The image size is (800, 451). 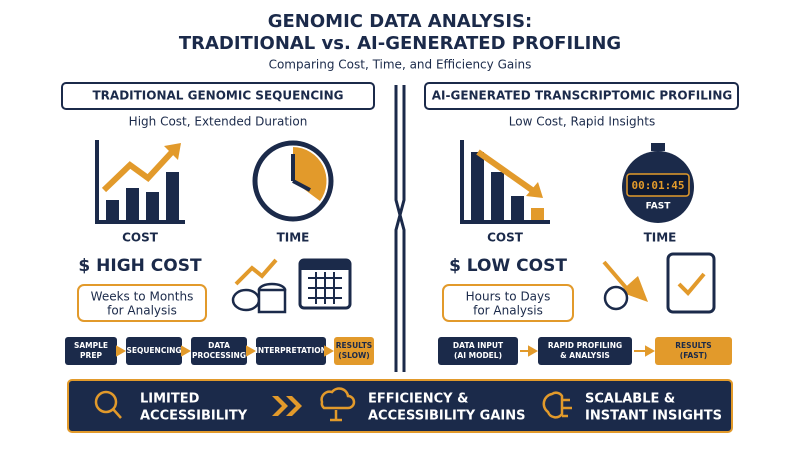 What do you see at coordinates (219, 345) in the screenshot?
I see `step-label: DATA` at bounding box center [219, 345].